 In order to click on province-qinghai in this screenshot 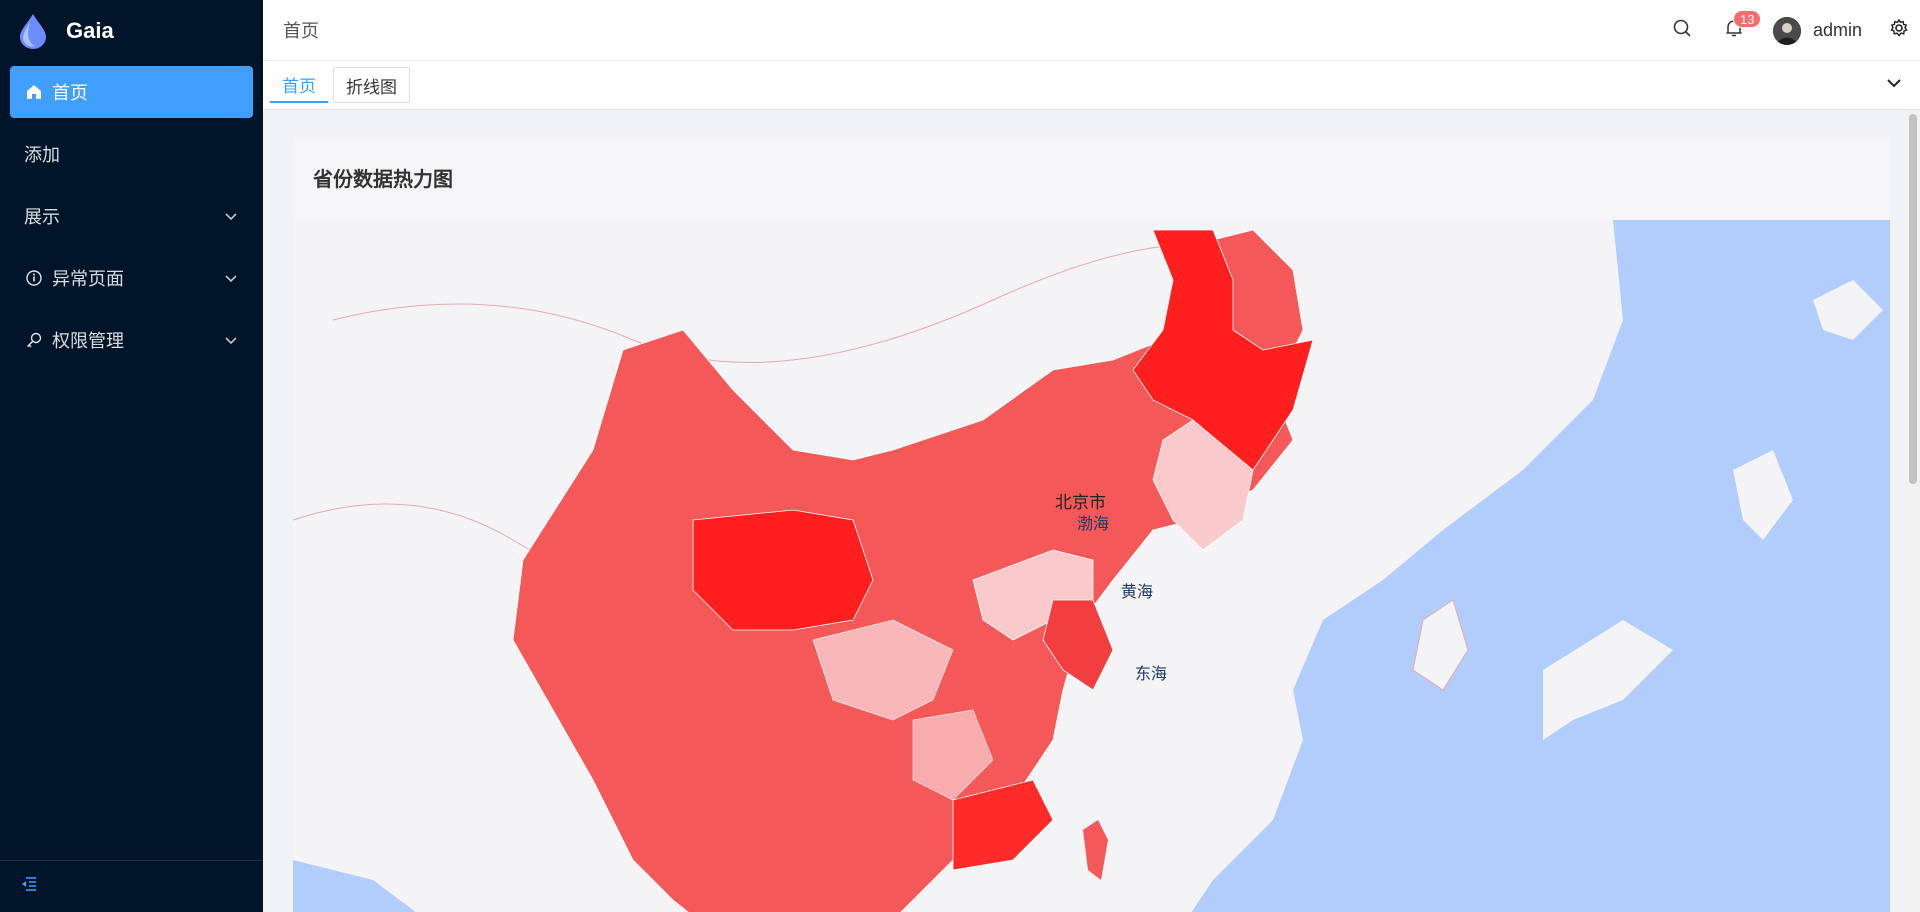, I will do `click(783, 570)`.